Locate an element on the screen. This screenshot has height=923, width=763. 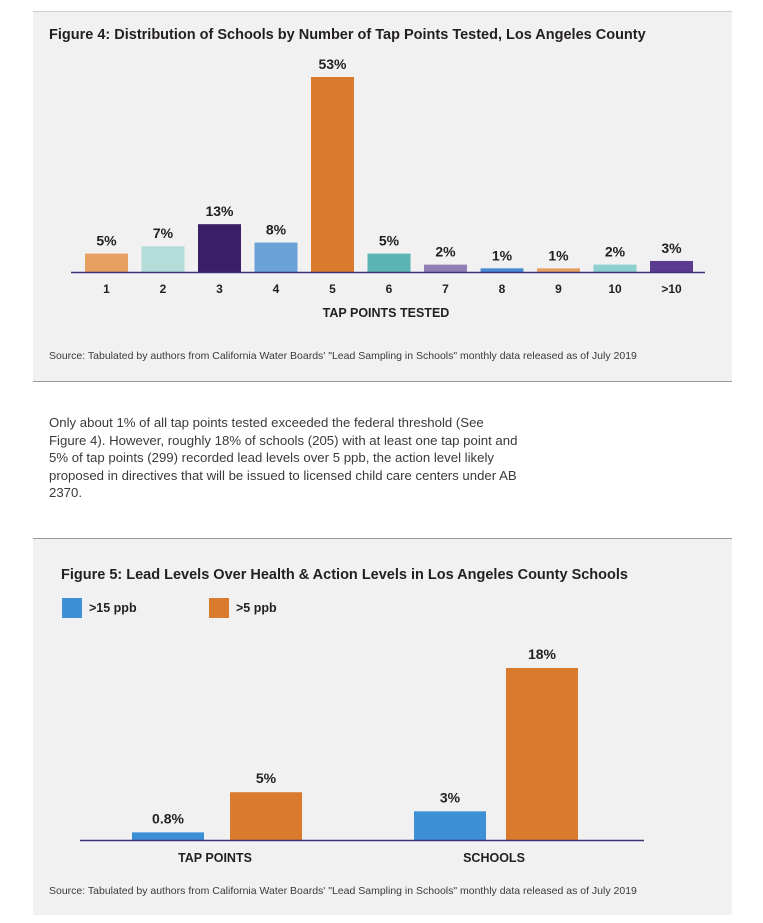
fig4-data-label: 3% is located at coordinates (671, 248).